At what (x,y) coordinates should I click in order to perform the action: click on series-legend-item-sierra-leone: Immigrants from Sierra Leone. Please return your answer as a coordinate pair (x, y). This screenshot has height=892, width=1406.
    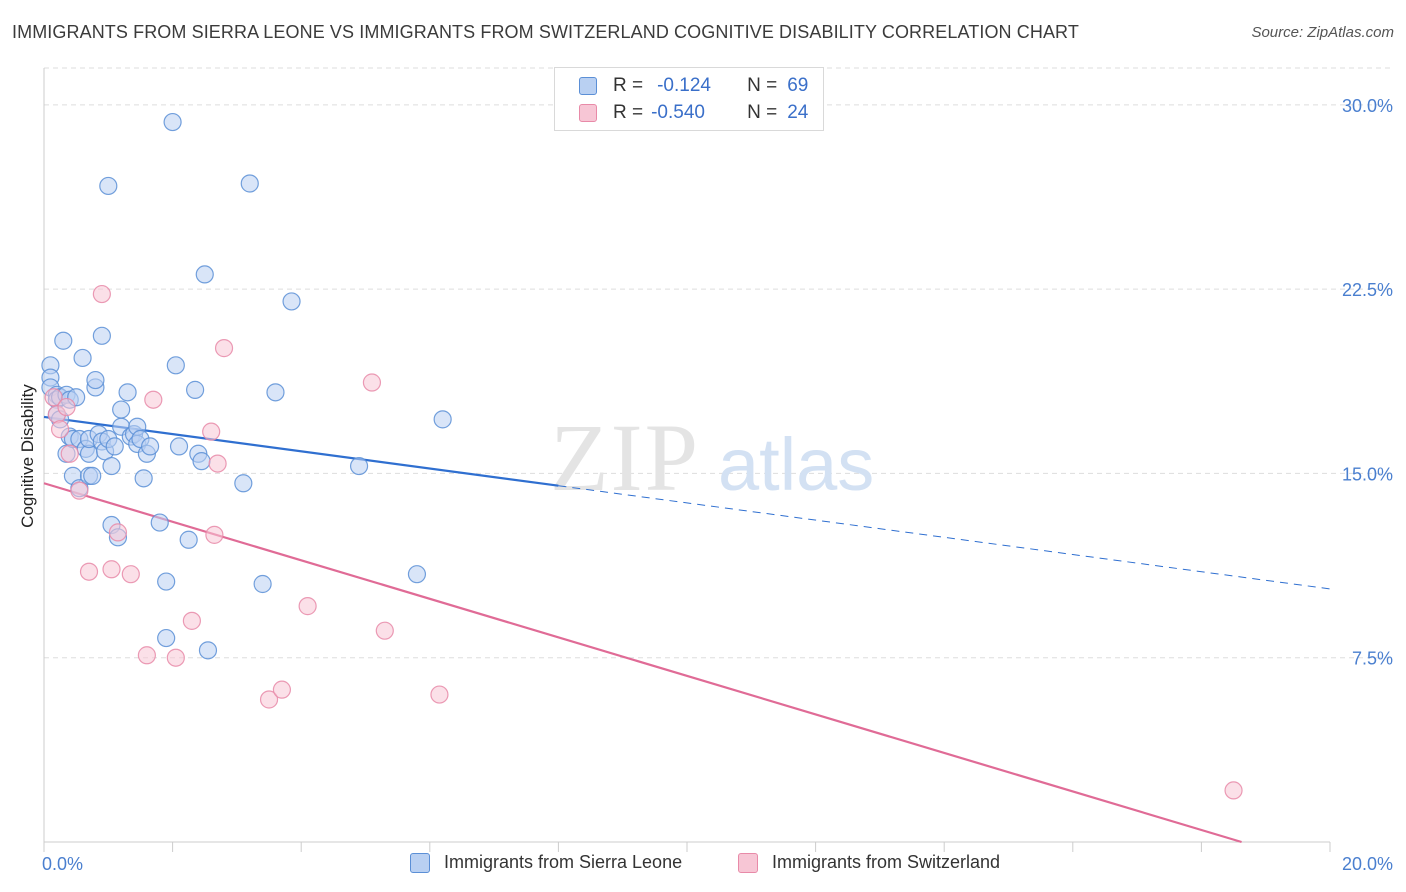
    Looking at the image, I should click on (546, 862).